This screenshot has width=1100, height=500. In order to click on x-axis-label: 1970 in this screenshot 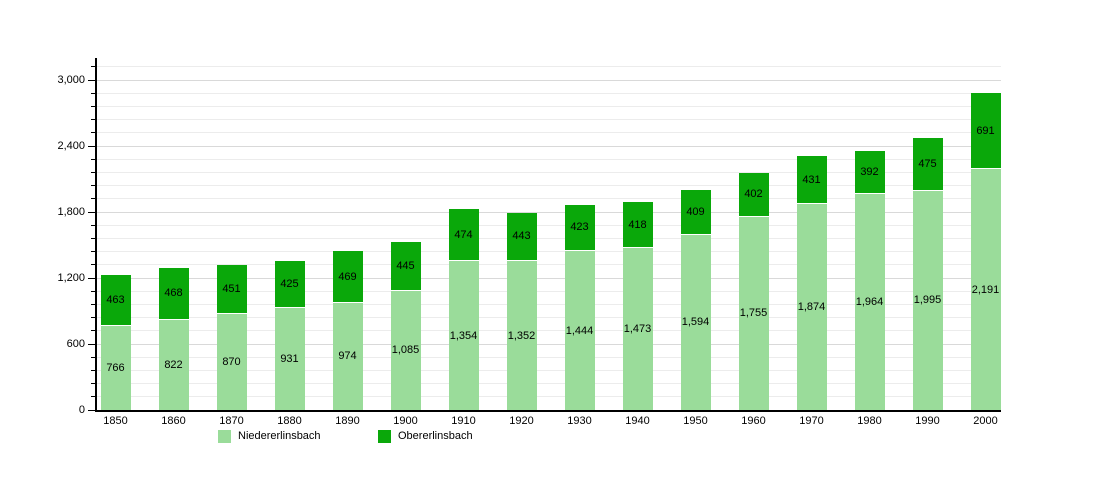, I will do `click(811, 421)`.